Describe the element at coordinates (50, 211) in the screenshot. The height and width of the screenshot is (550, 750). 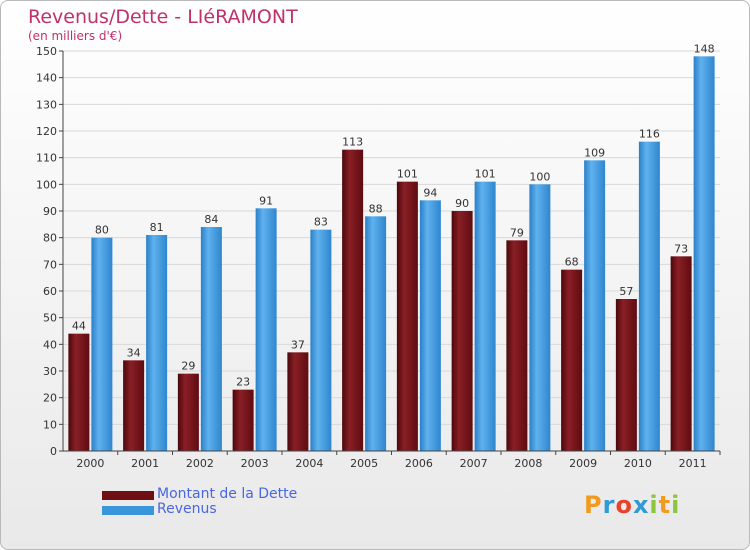
I see `y-tick-label: 90` at that location.